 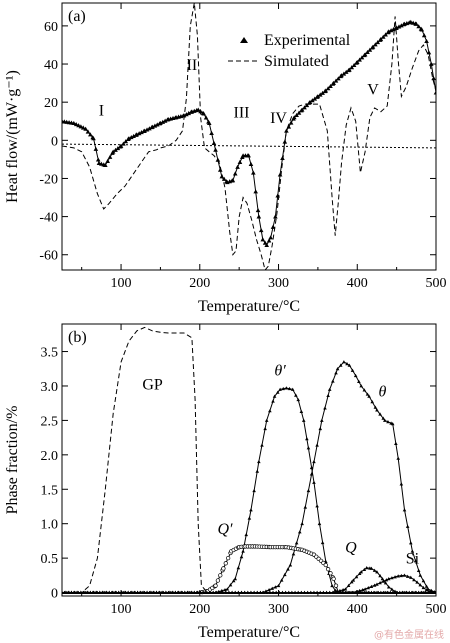 What do you see at coordinates (152, 384) in the screenshot?
I see `series-label: GP` at bounding box center [152, 384].